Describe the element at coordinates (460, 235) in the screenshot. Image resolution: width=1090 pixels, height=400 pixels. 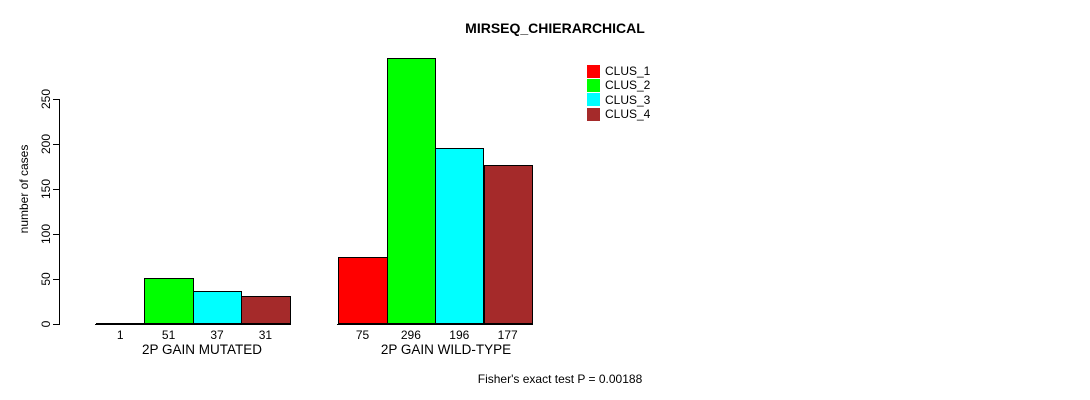
I see `bar-clus_3-group2` at that location.